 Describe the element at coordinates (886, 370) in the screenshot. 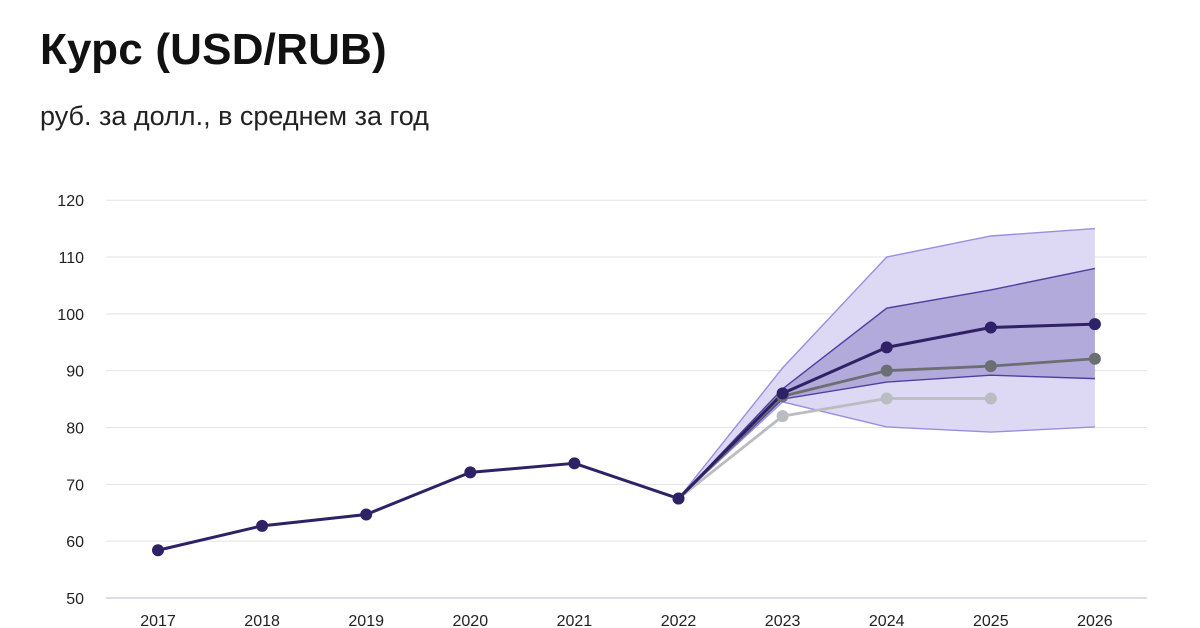

I see `series-2-point-2024` at that location.